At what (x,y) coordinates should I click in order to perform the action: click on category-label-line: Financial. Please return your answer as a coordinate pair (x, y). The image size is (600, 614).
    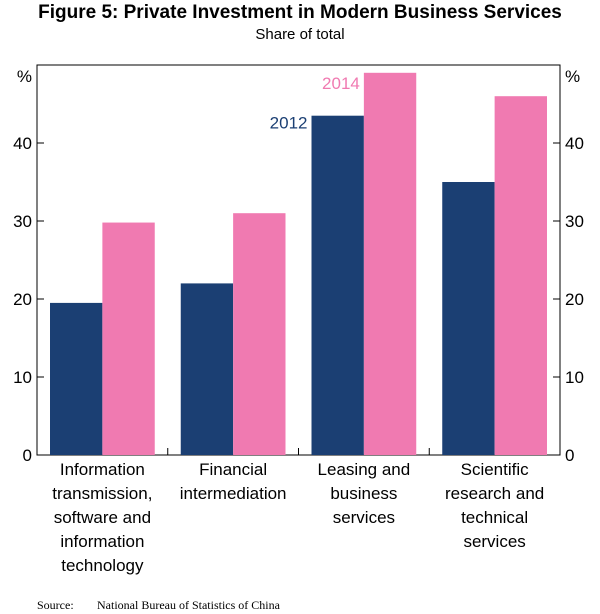
    Looking at the image, I should click on (233, 469).